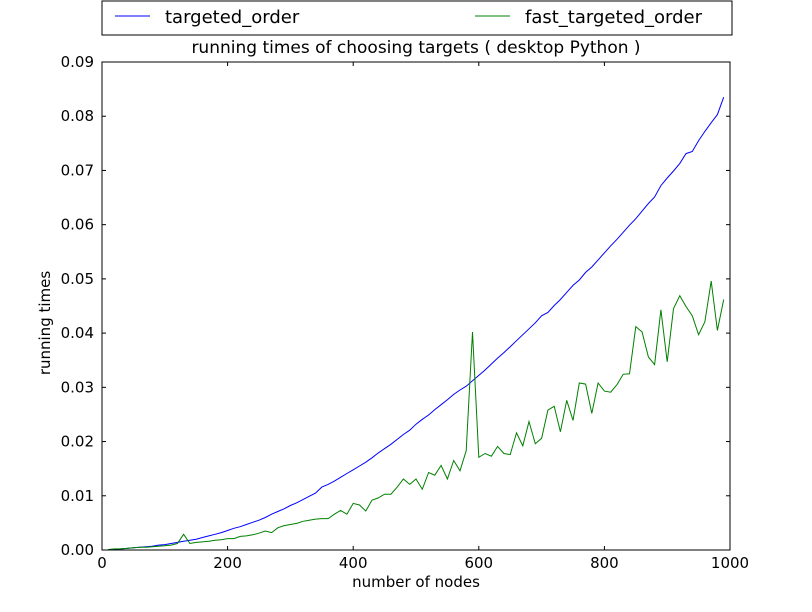  I want to click on x-tick-label: 1000, so click(730, 563).